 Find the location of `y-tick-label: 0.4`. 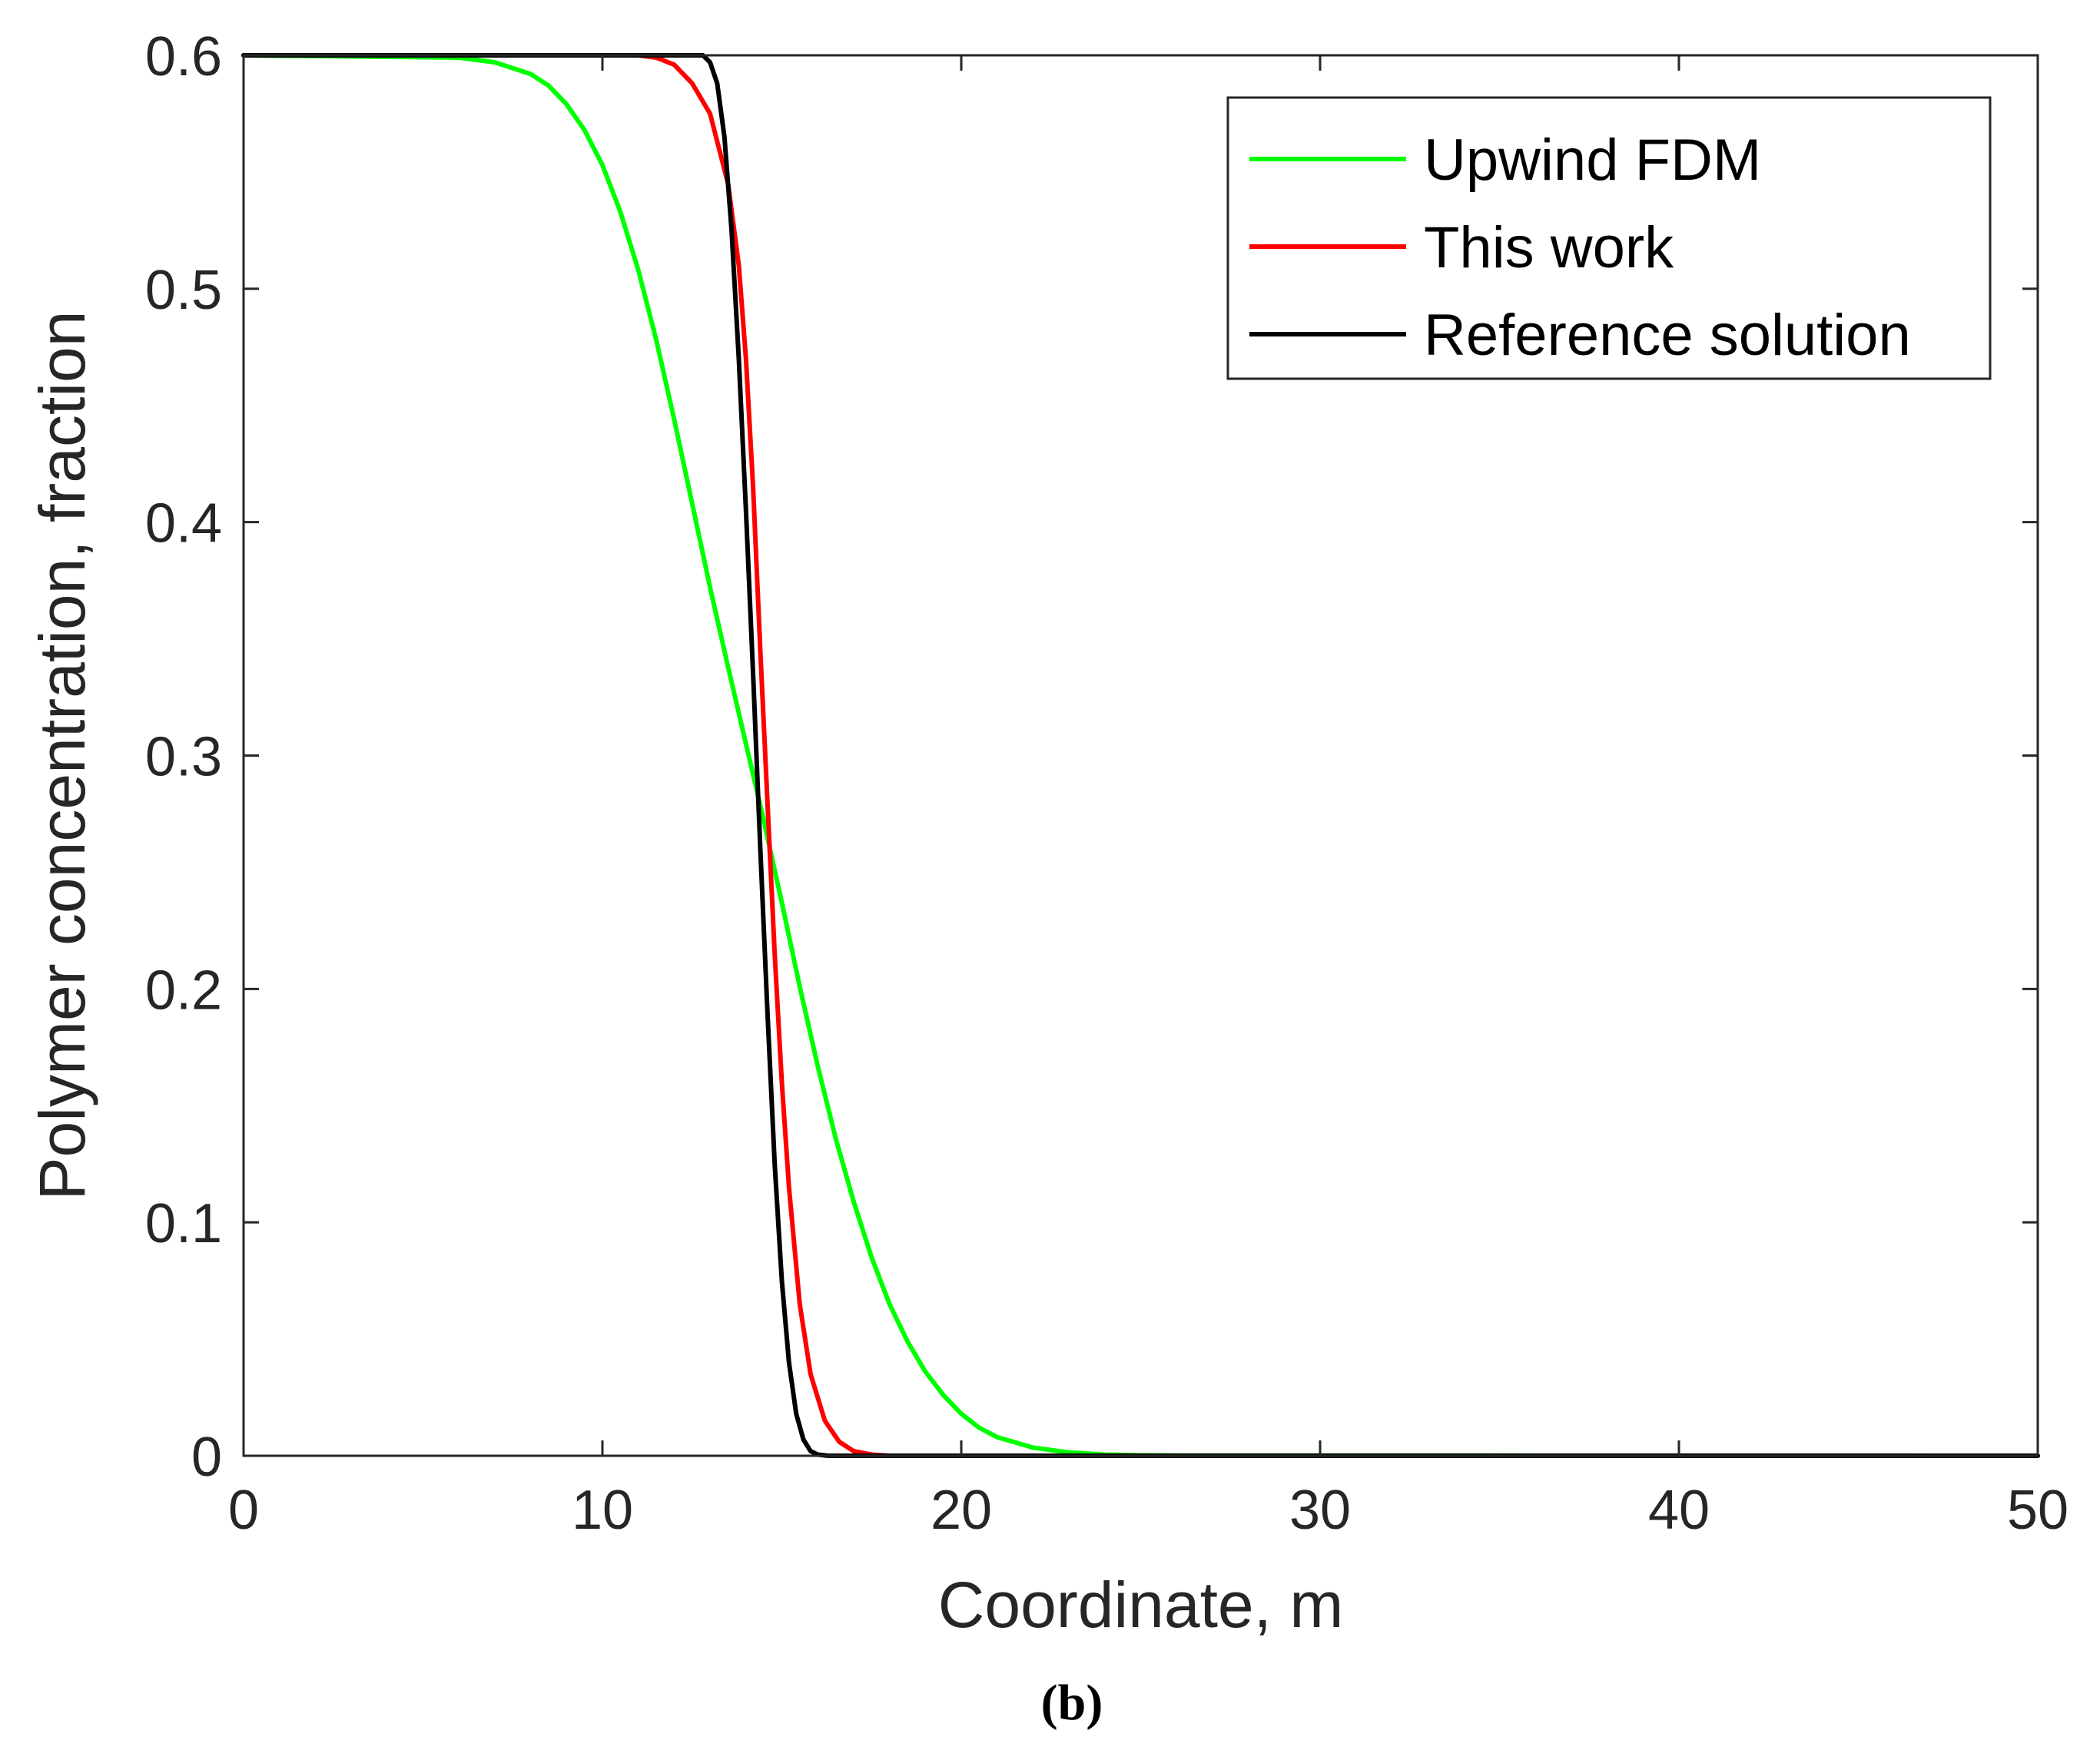

y-tick-label: 0.4 is located at coordinates (183, 524).